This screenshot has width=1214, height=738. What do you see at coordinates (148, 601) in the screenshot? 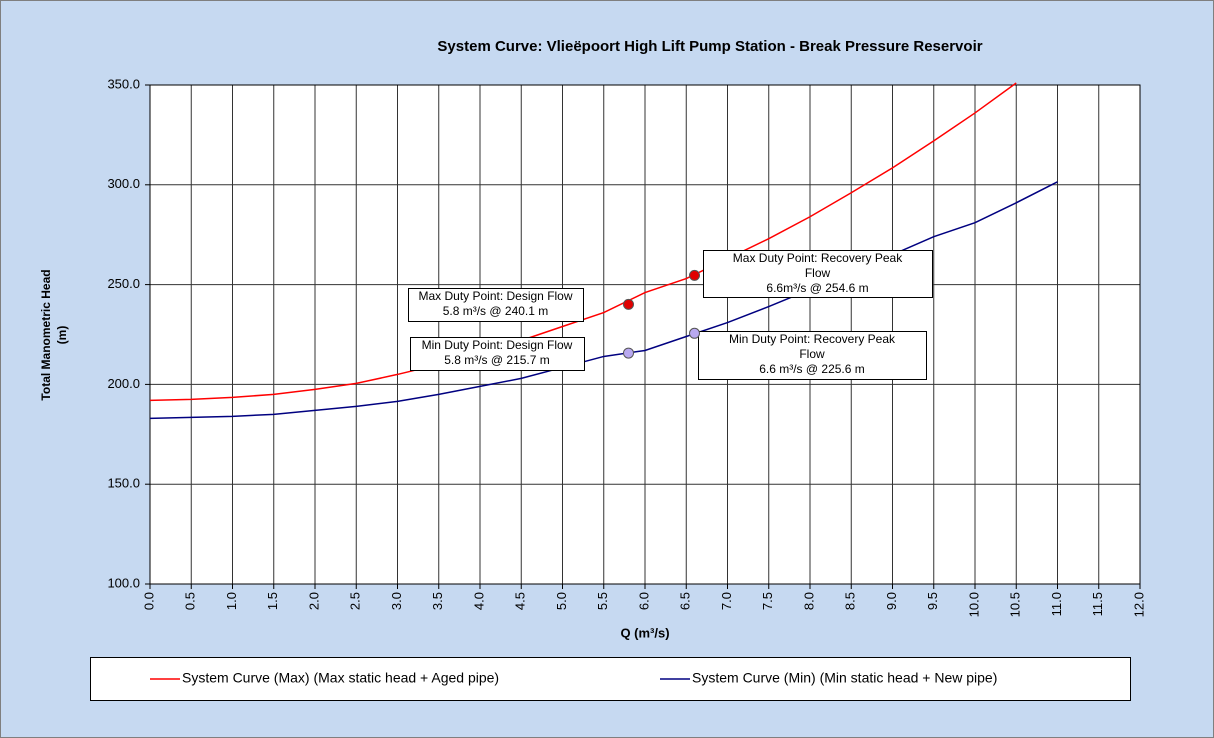
I see `x-tick-label: 0.0` at bounding box center [148, 601].